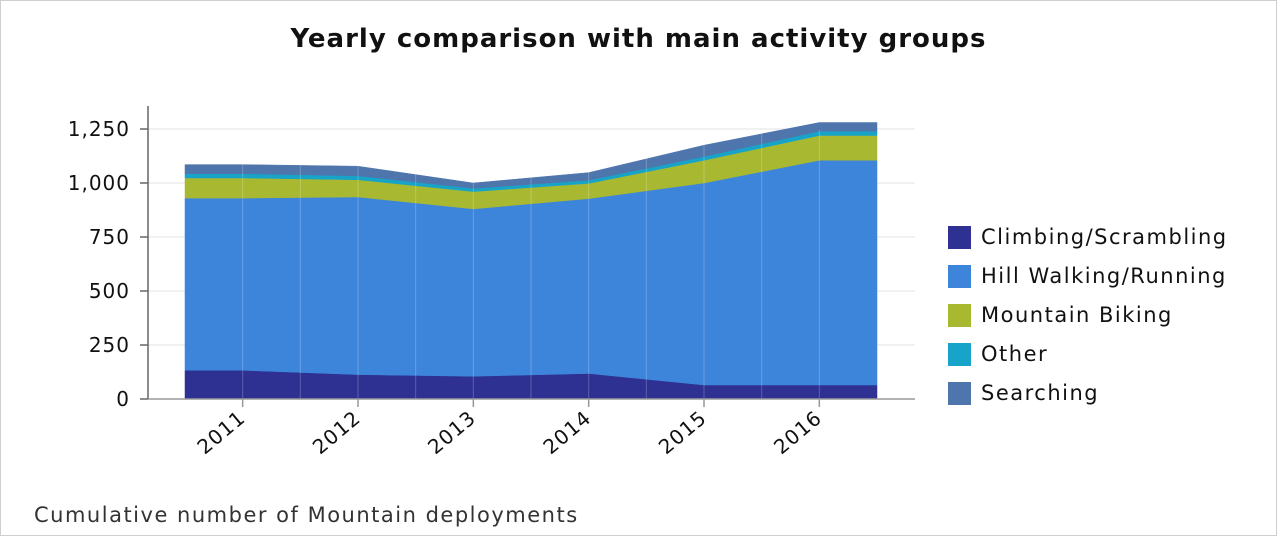 The width and height of the screenshot is (1277, 536). What do you see at coordinates (682, 432) in the screenshot?
I see `x-tick-label: 2015` at bounding box center [682, 432].